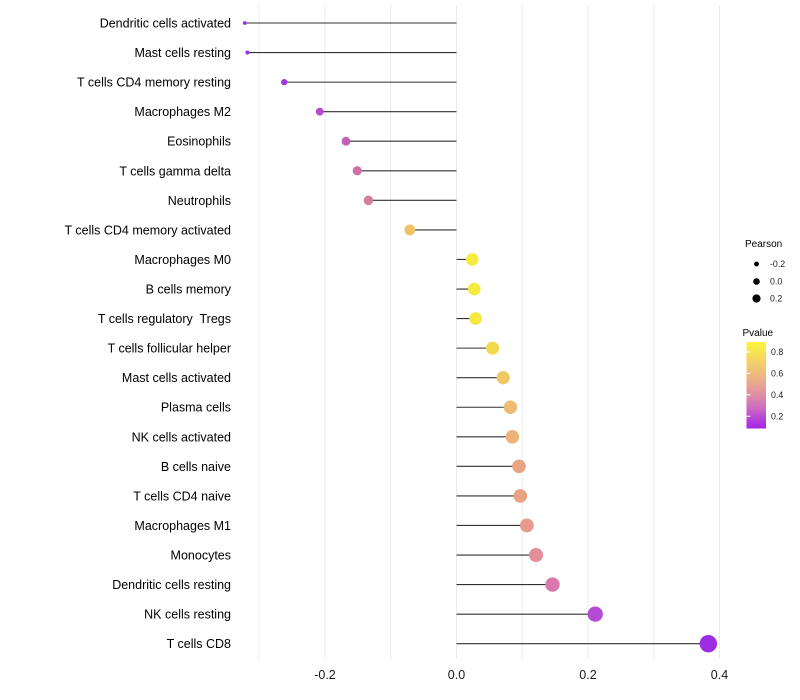 The height and width of the screenshot is (700, 800). I want to click on category-label: T cells CD4 memory activated, so click(148, 230).